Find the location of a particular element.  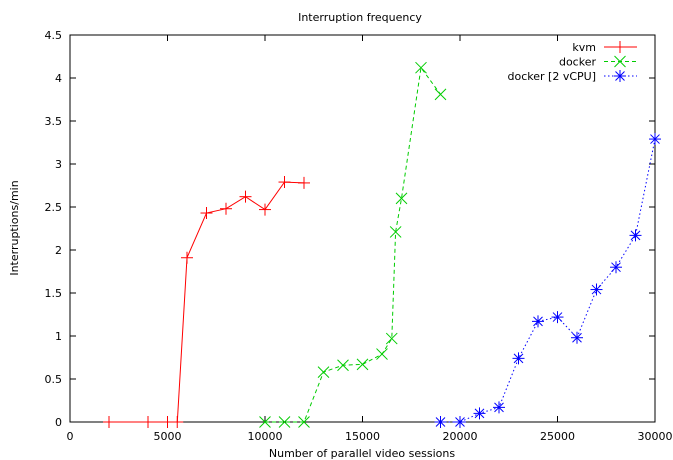

y-tick-label: 2 is located at coordinates (58, 250).